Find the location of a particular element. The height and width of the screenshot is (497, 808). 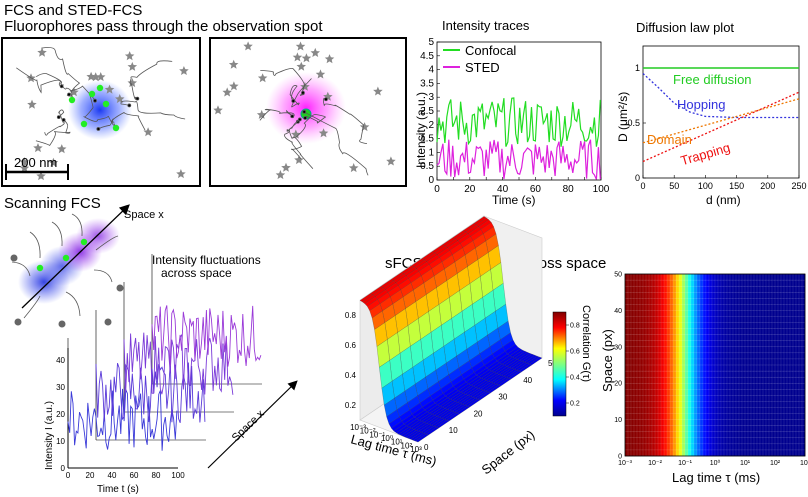

heatmap-xlabel: Lag time τ (ms) is located at coordinates (716, 477).